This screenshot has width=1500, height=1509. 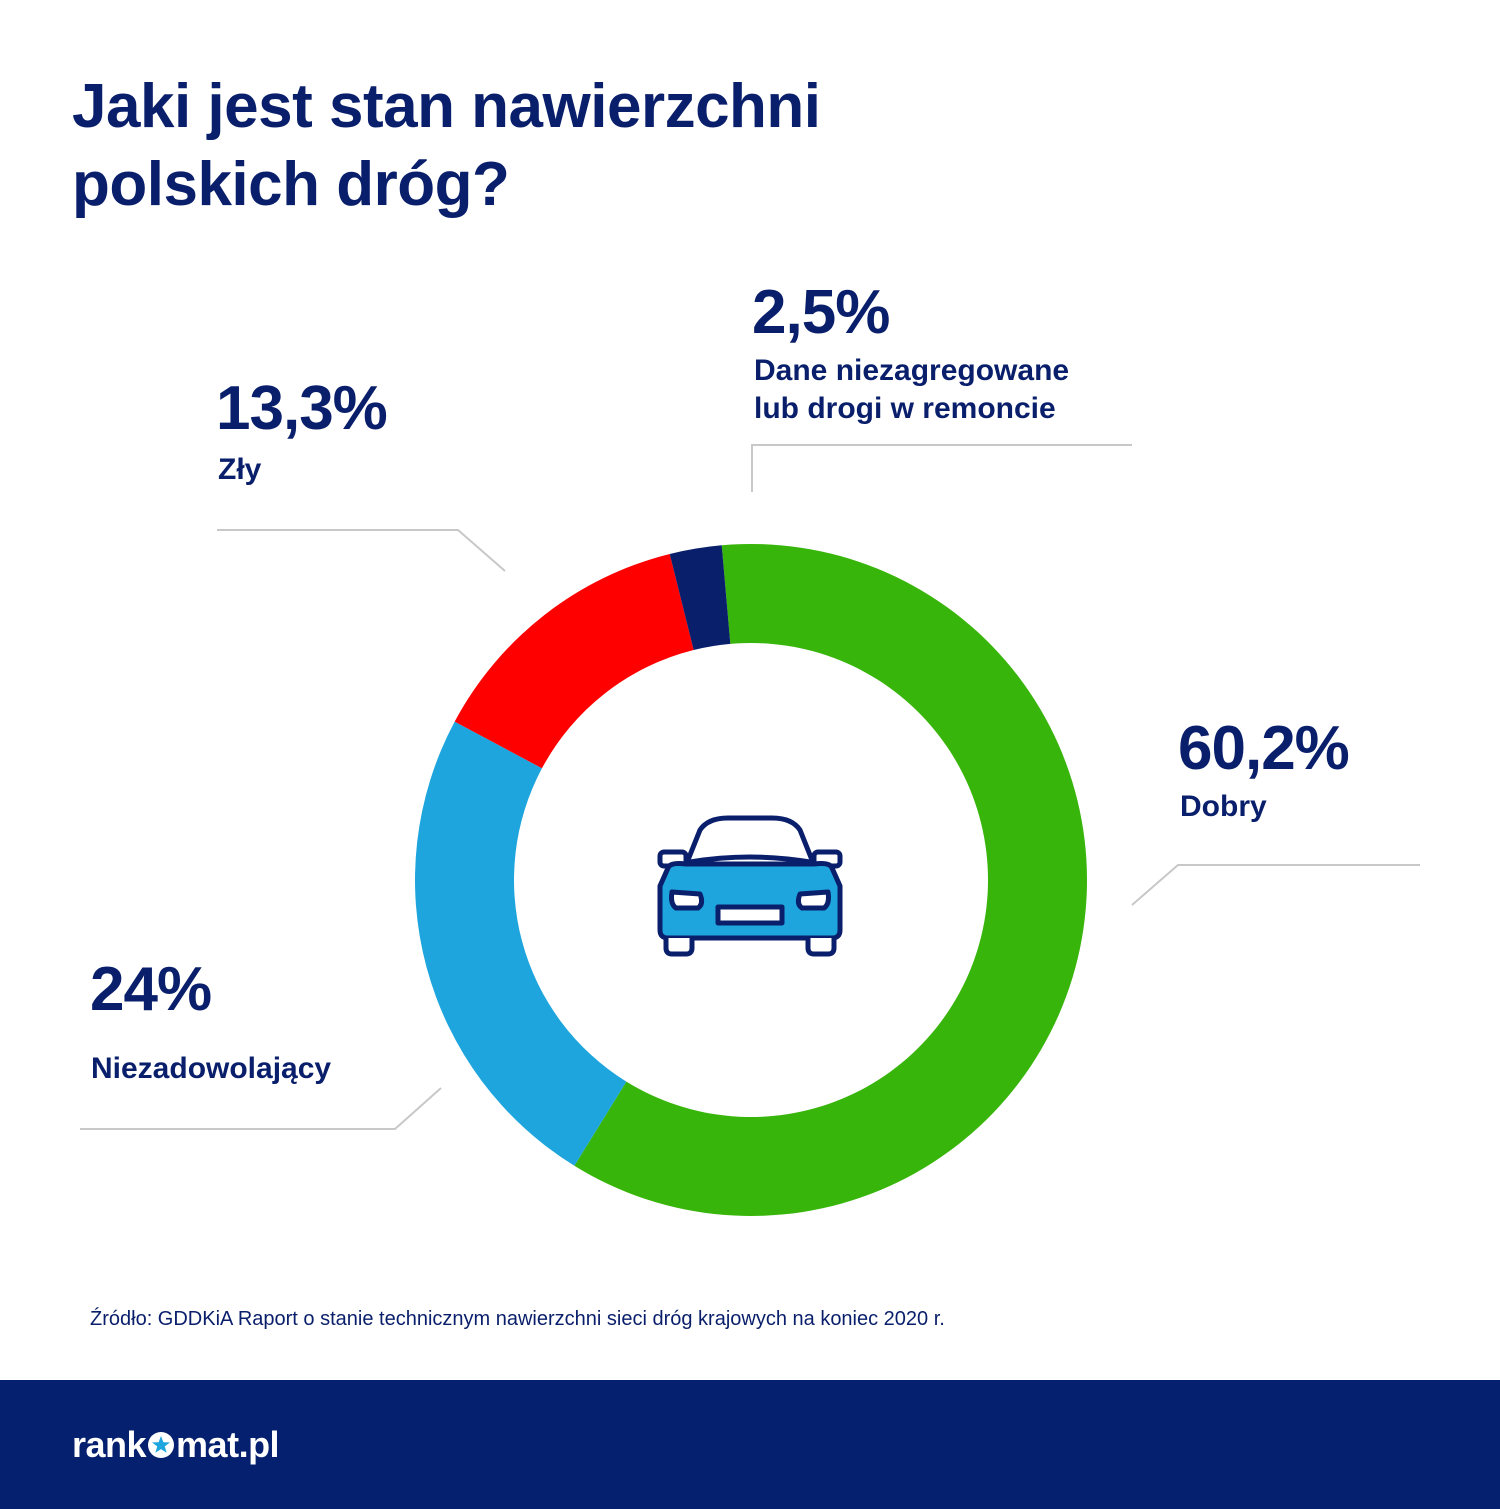 I want to click on slice-dane-percent: 2,5%, so click(x=821, y=312).